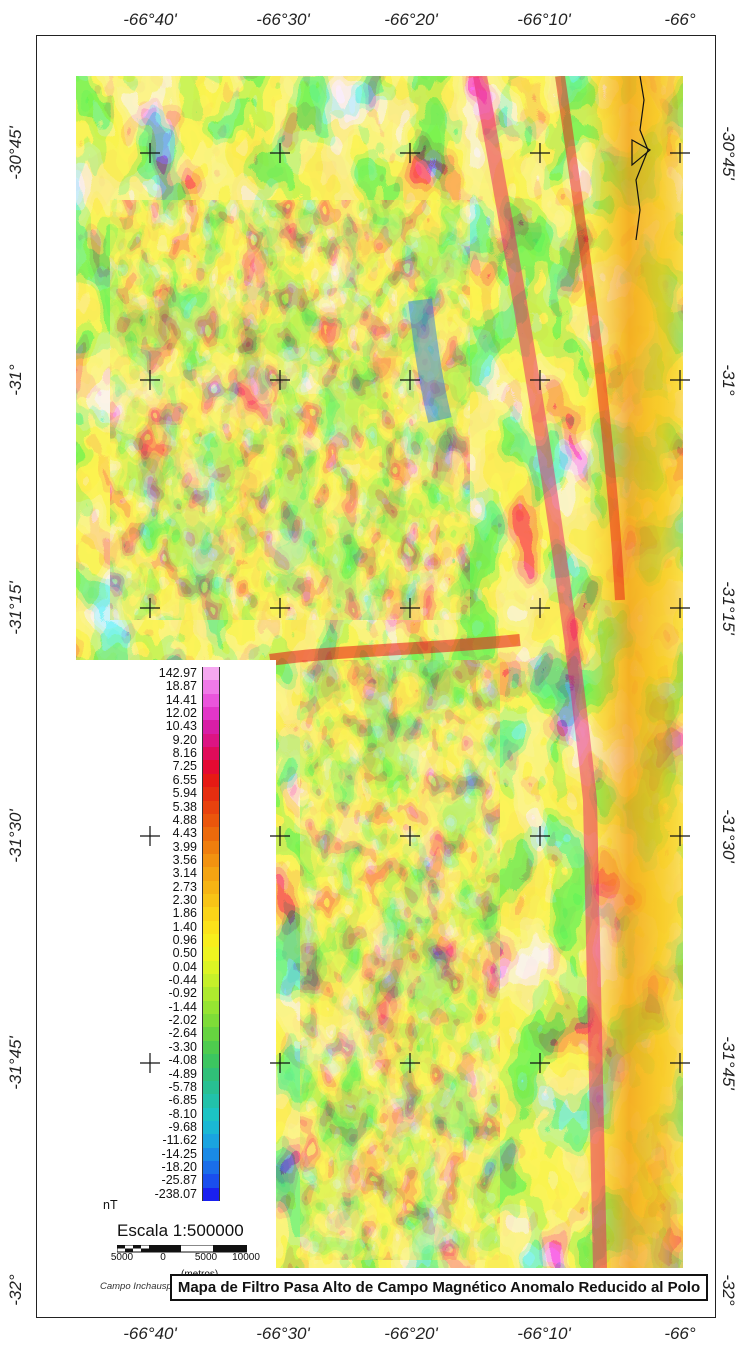 This screenshot has width=748, height=1358. I want to click on legend-value: 2.30, so click(184, 899).